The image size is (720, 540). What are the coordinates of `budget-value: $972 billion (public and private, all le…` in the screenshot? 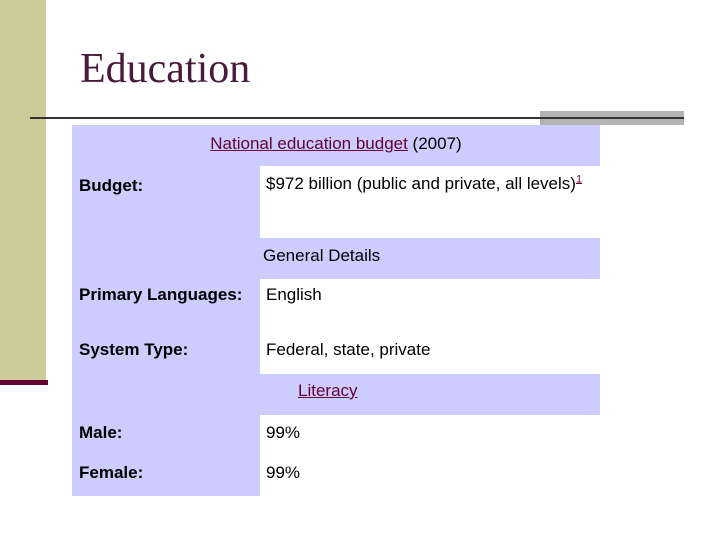 It's located at (421, 183).